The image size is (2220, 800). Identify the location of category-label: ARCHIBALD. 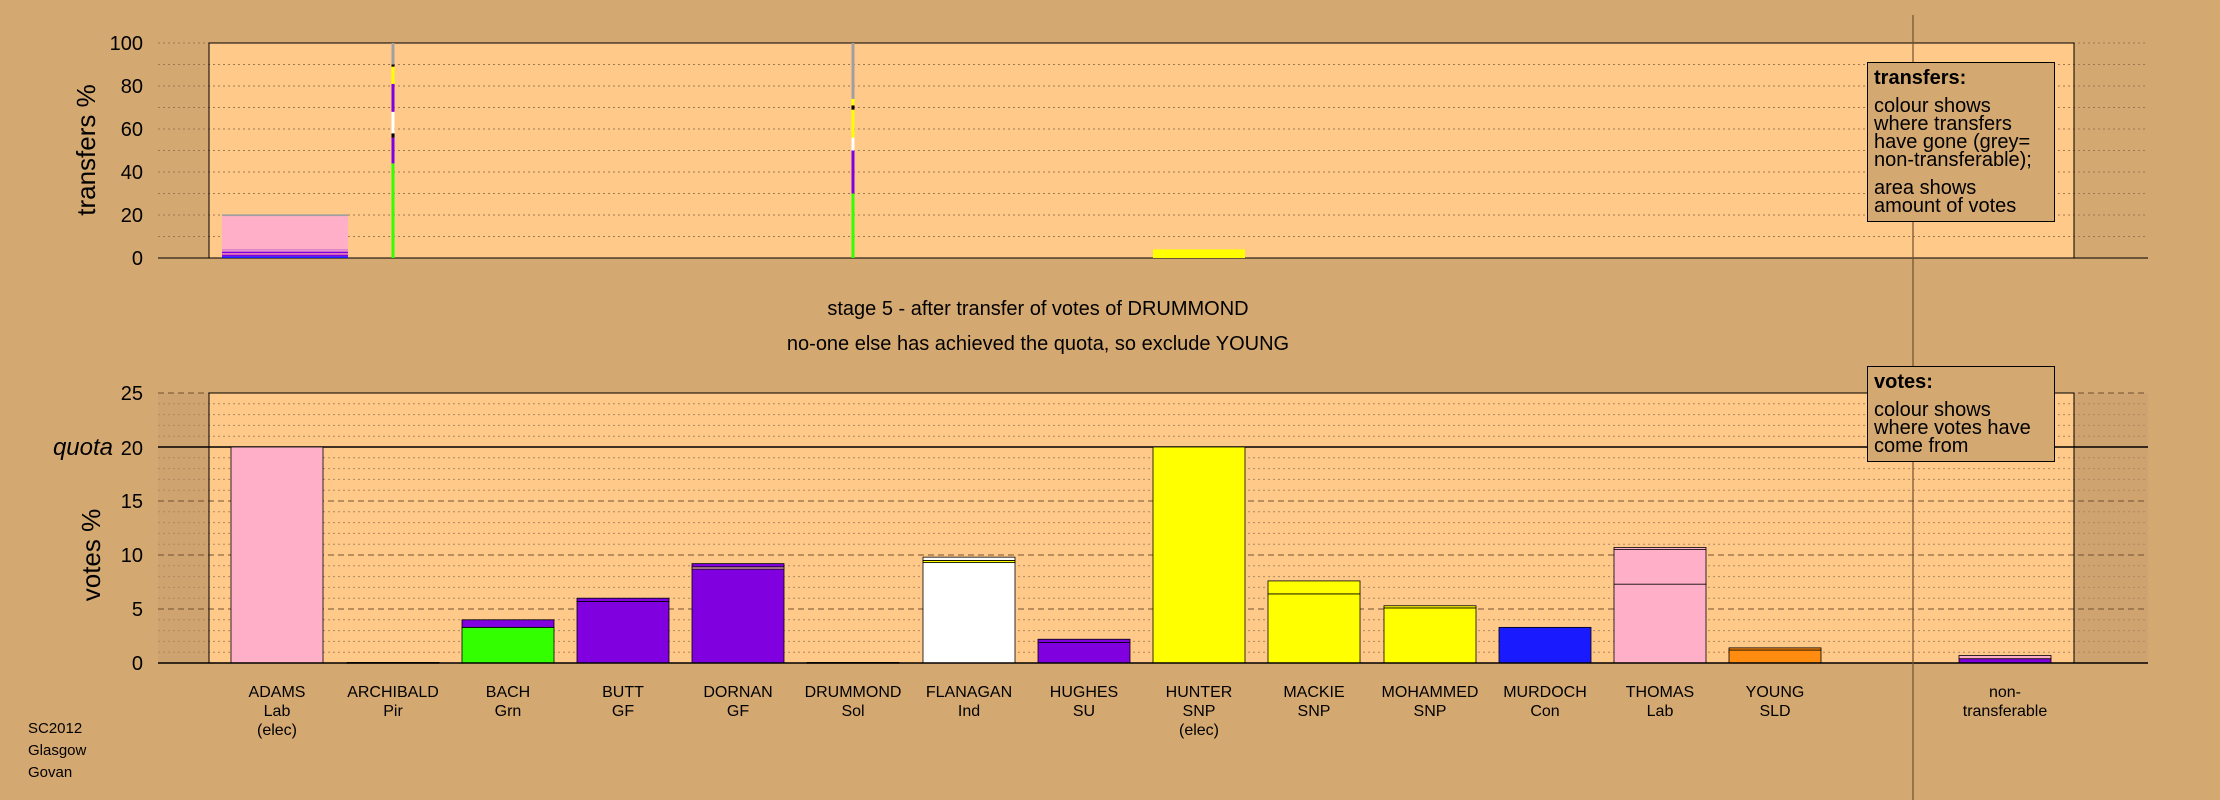
(393, 692).